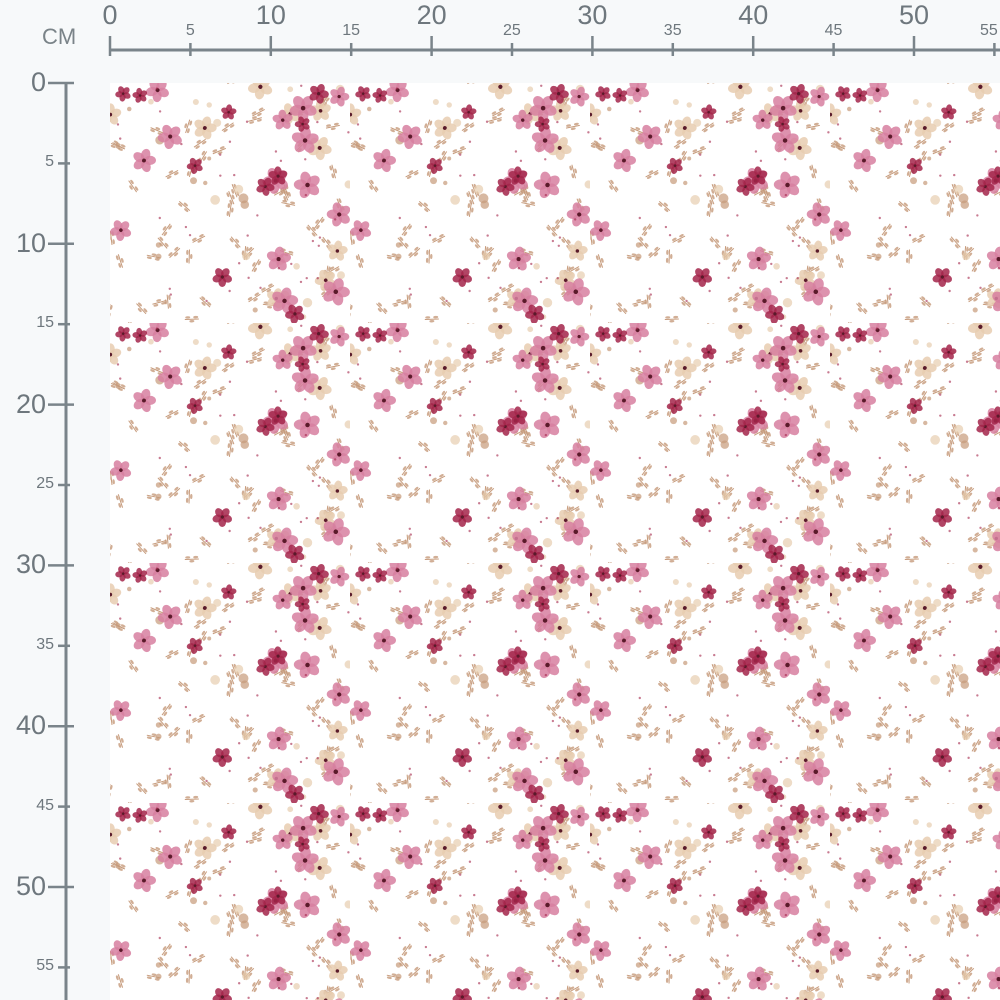 The width and height of the screenshot is (1000, 1000). What do you see at coordinates (500, 35) in the screenshot?
I see `horizontal-ruler: 0 5 10 15 20 25 30 35 40 45 50 55` at bounding box center [500, 35].